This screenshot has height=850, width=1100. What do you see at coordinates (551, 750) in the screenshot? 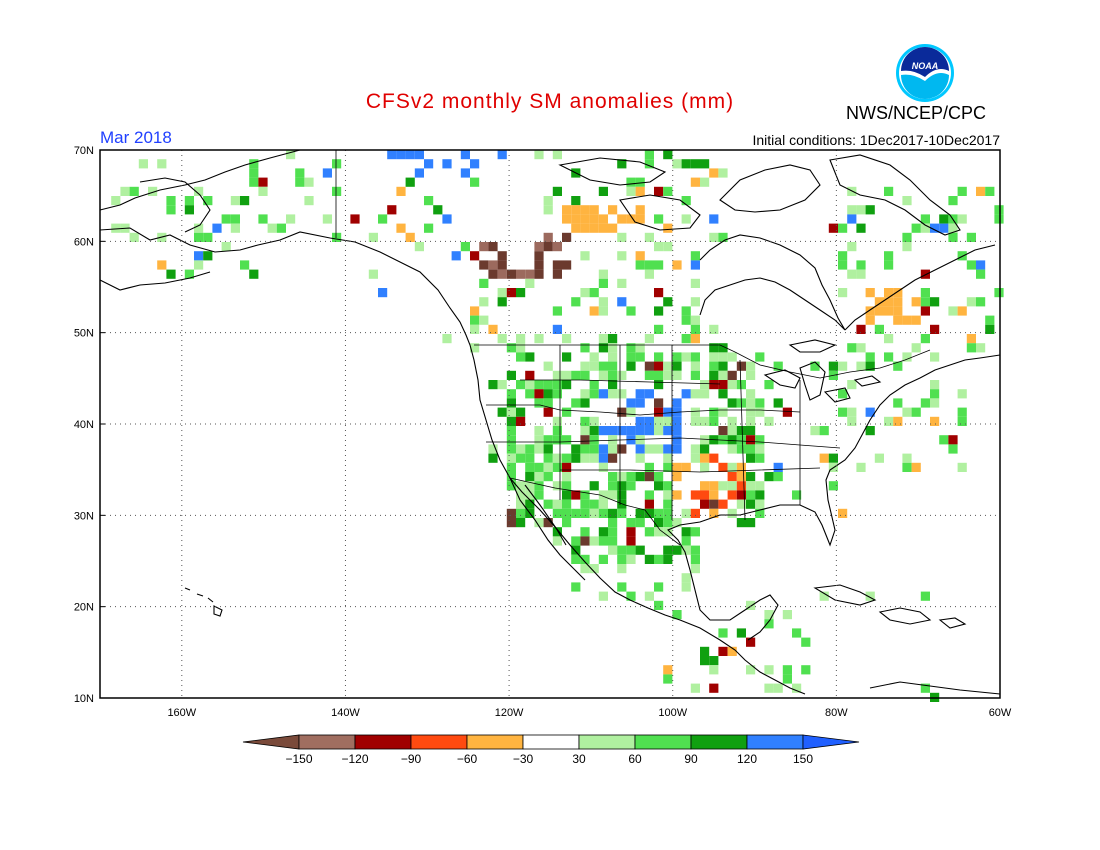
I see `colorbar-legend: −150 −120 −90 −60 −30 30 60 90 120 150` at bounding box center [551, 750].